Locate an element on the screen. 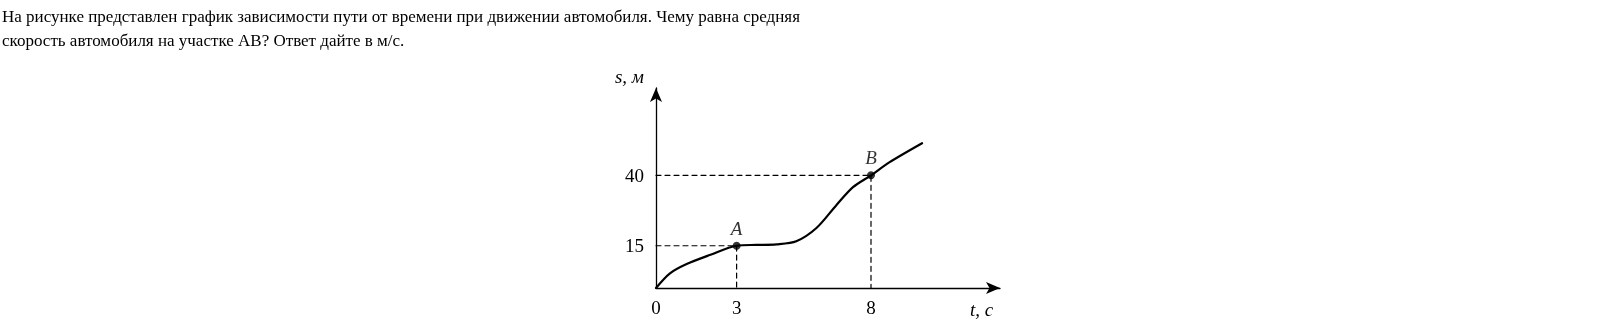 The height and width of the screenshot is (330, 1616). annotation: A is located at coordinates (735, 228).